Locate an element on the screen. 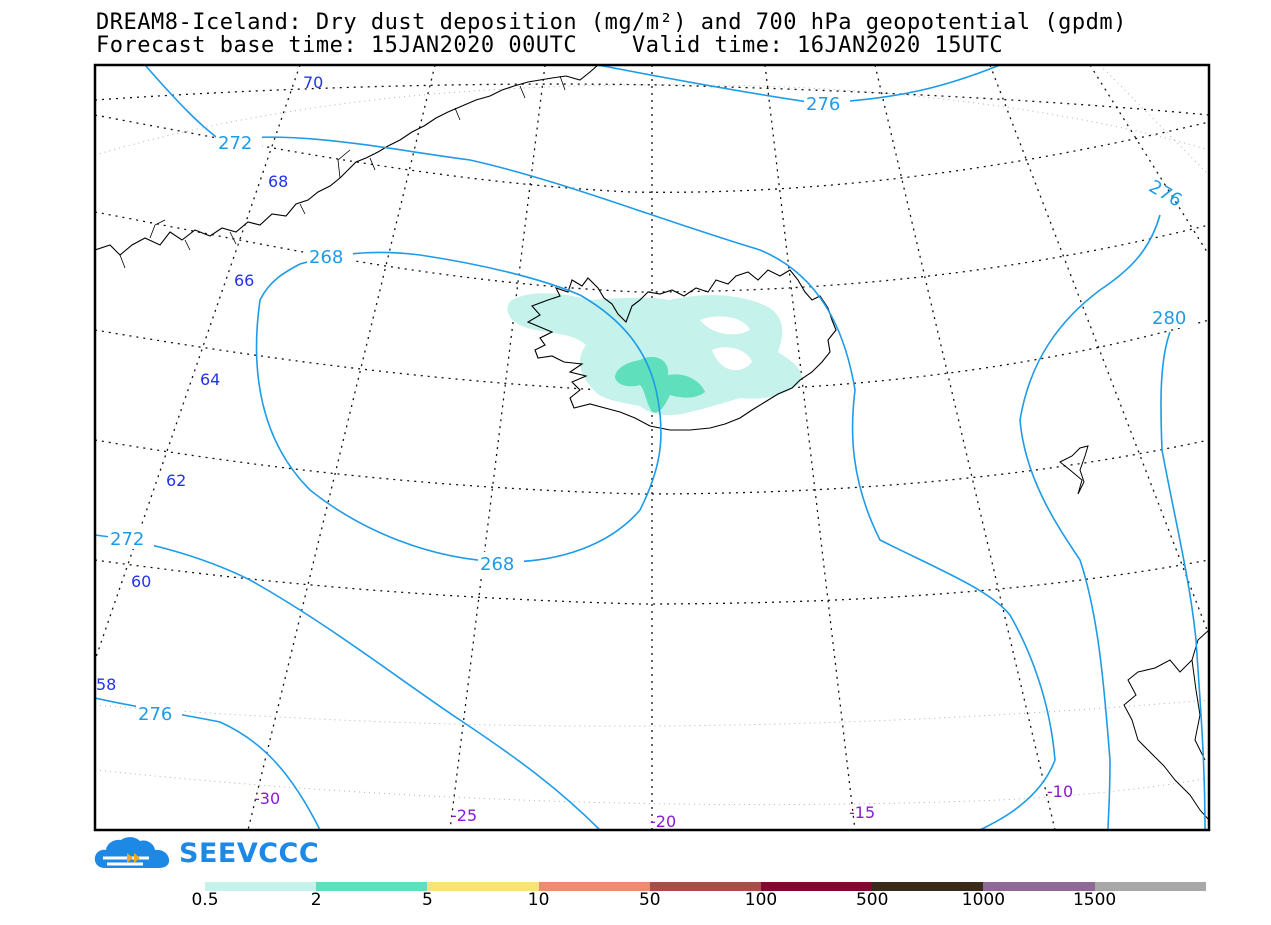 The width and height of the screenshot is (1271, 925). iceland-coastline is located at coordinates (681, 350).